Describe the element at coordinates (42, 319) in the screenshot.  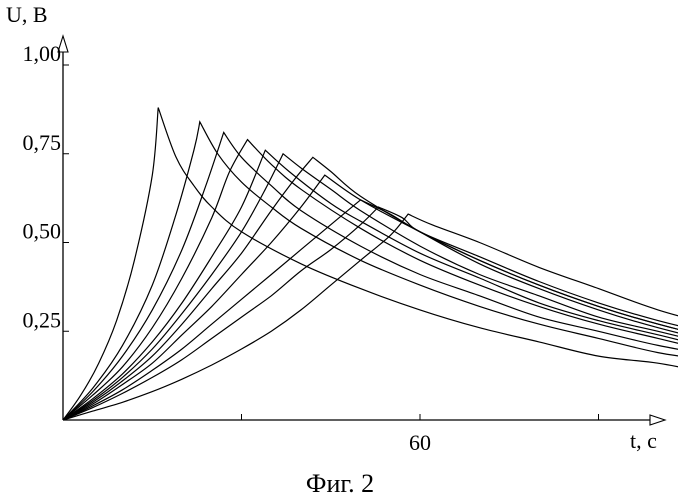
I see `y-tick-label: 0,25` at that location.